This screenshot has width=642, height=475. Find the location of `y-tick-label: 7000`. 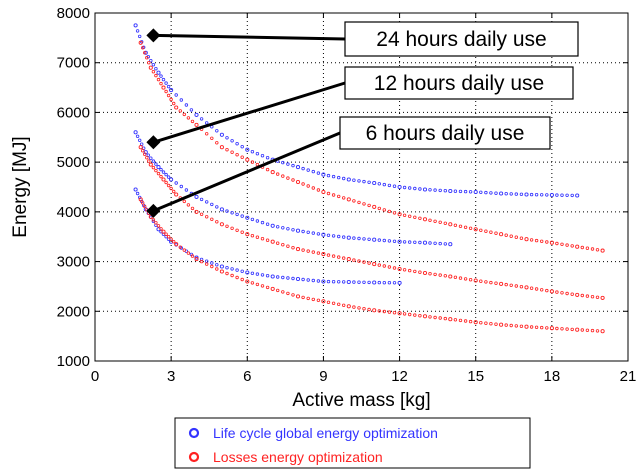

y-tick-label: 7000 is located at coordinates (73, 63).